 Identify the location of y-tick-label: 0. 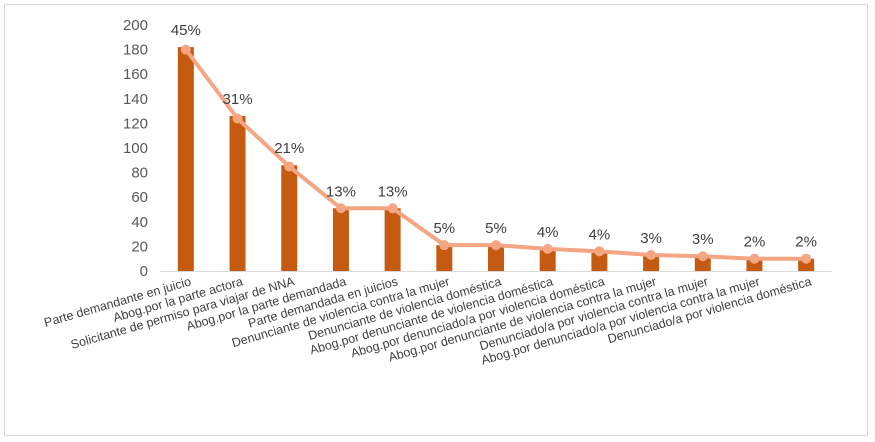
(144, 271).